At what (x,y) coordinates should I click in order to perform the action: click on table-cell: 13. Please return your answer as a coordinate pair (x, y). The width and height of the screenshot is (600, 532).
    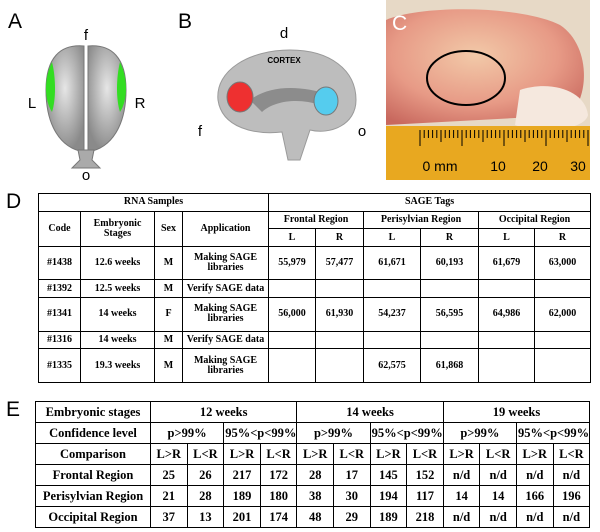
    Looking at the image, I should click on (205, 517).